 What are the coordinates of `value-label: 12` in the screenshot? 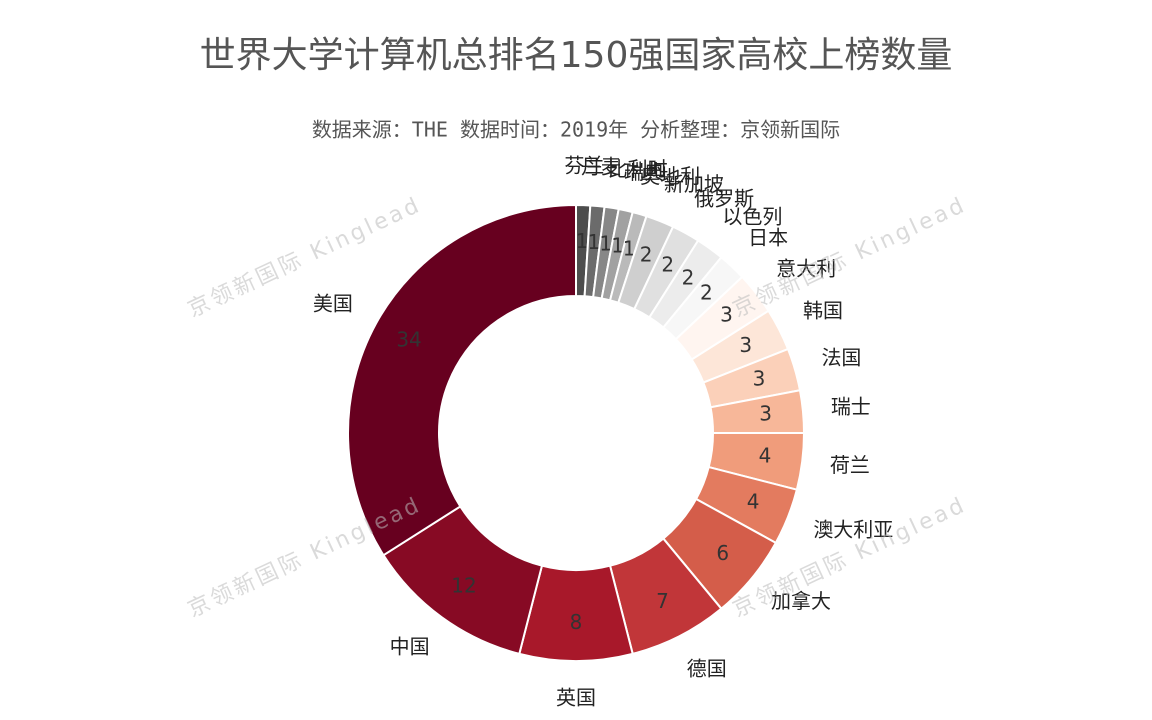 It's located at (463, 586).